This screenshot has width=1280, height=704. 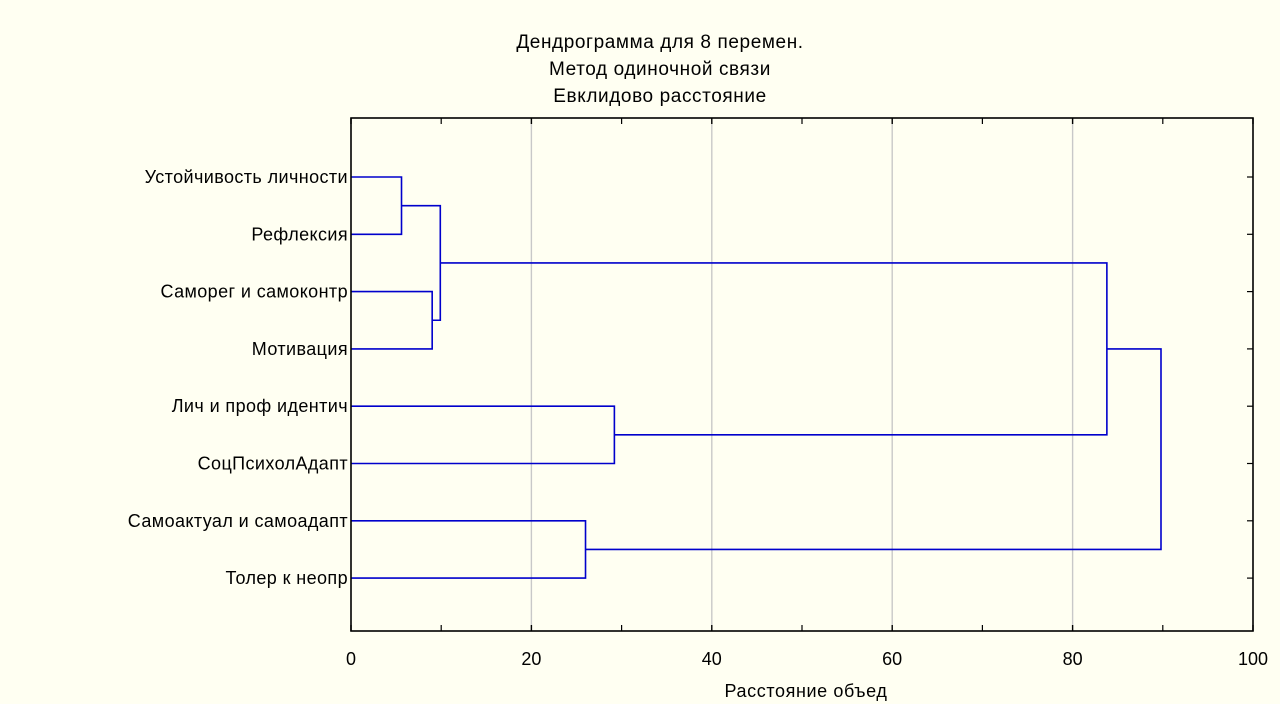 I want to click on x-tick-label-100: 100, so click(x=1253, y=659).